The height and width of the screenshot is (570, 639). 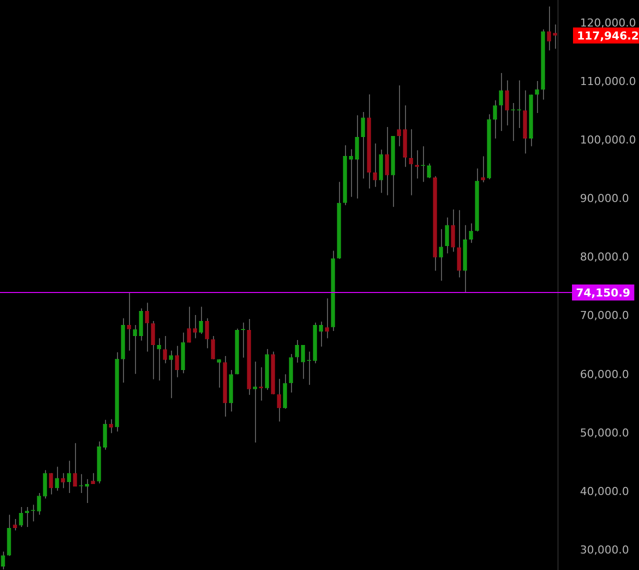 I want to click on y-tick-label: 40,000.0, so click(x=604, y=491).